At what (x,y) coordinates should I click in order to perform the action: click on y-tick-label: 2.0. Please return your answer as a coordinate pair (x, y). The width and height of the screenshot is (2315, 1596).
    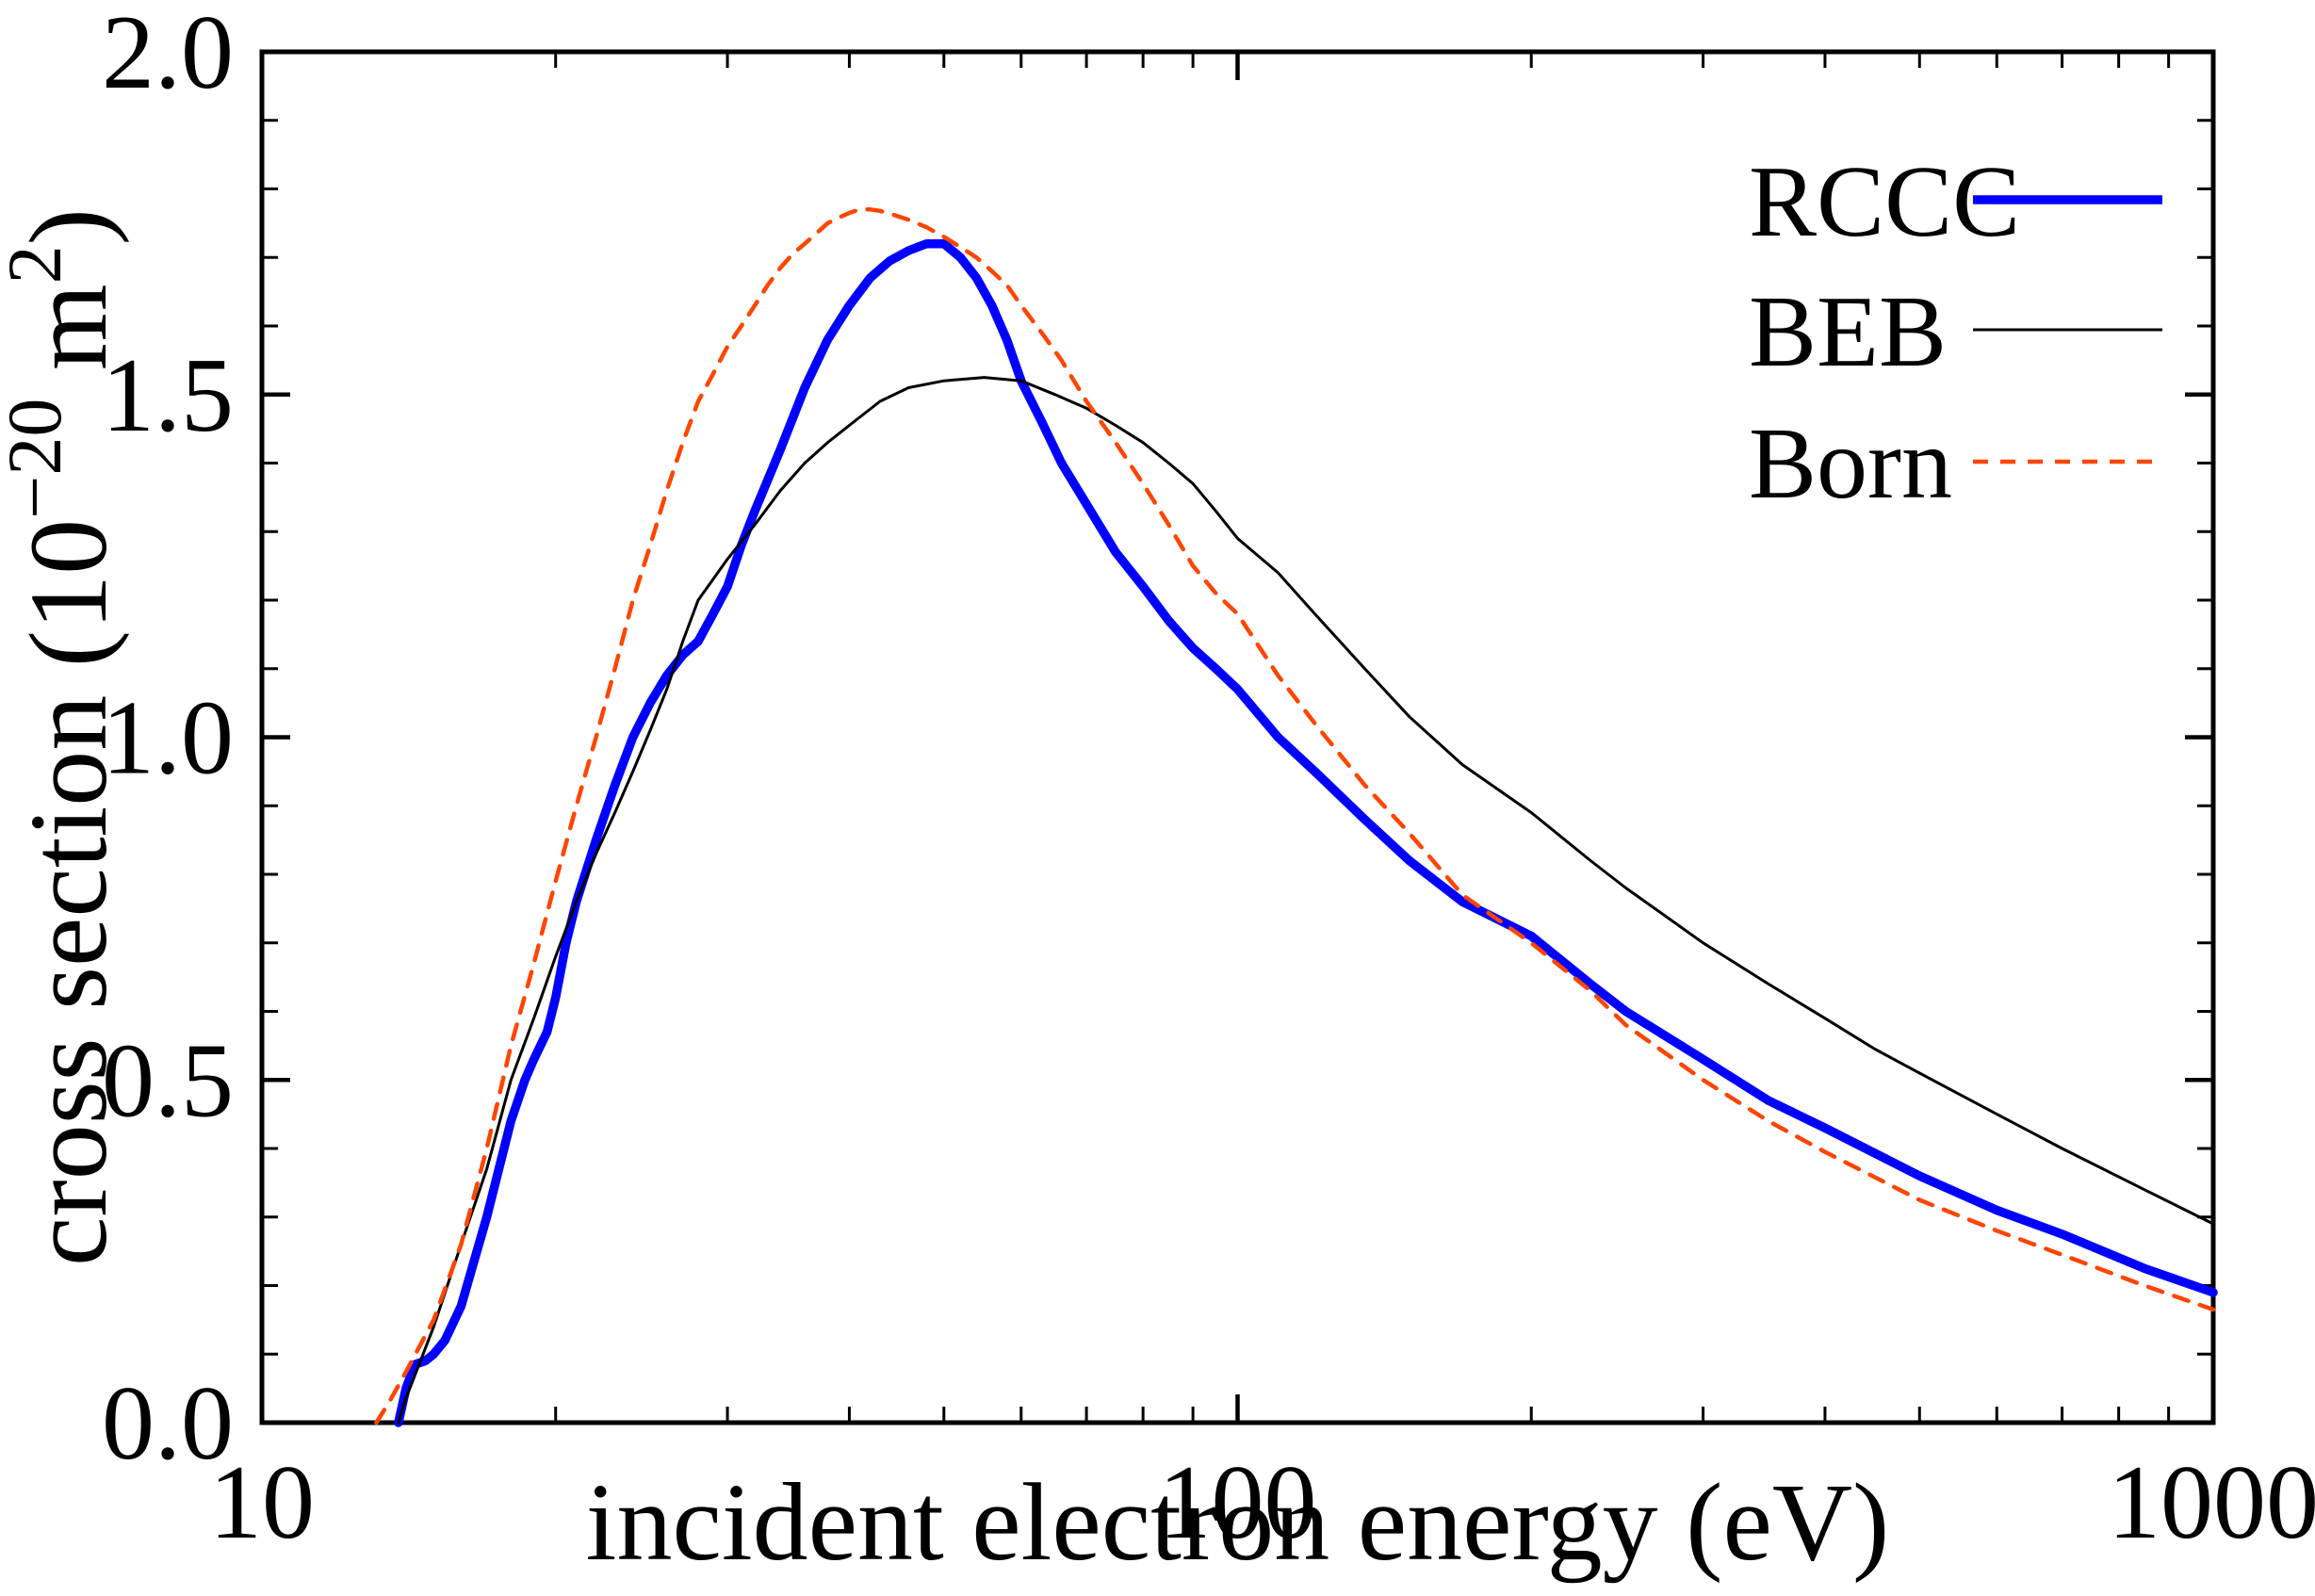
    Looking at the image, I should click on (168, 55).